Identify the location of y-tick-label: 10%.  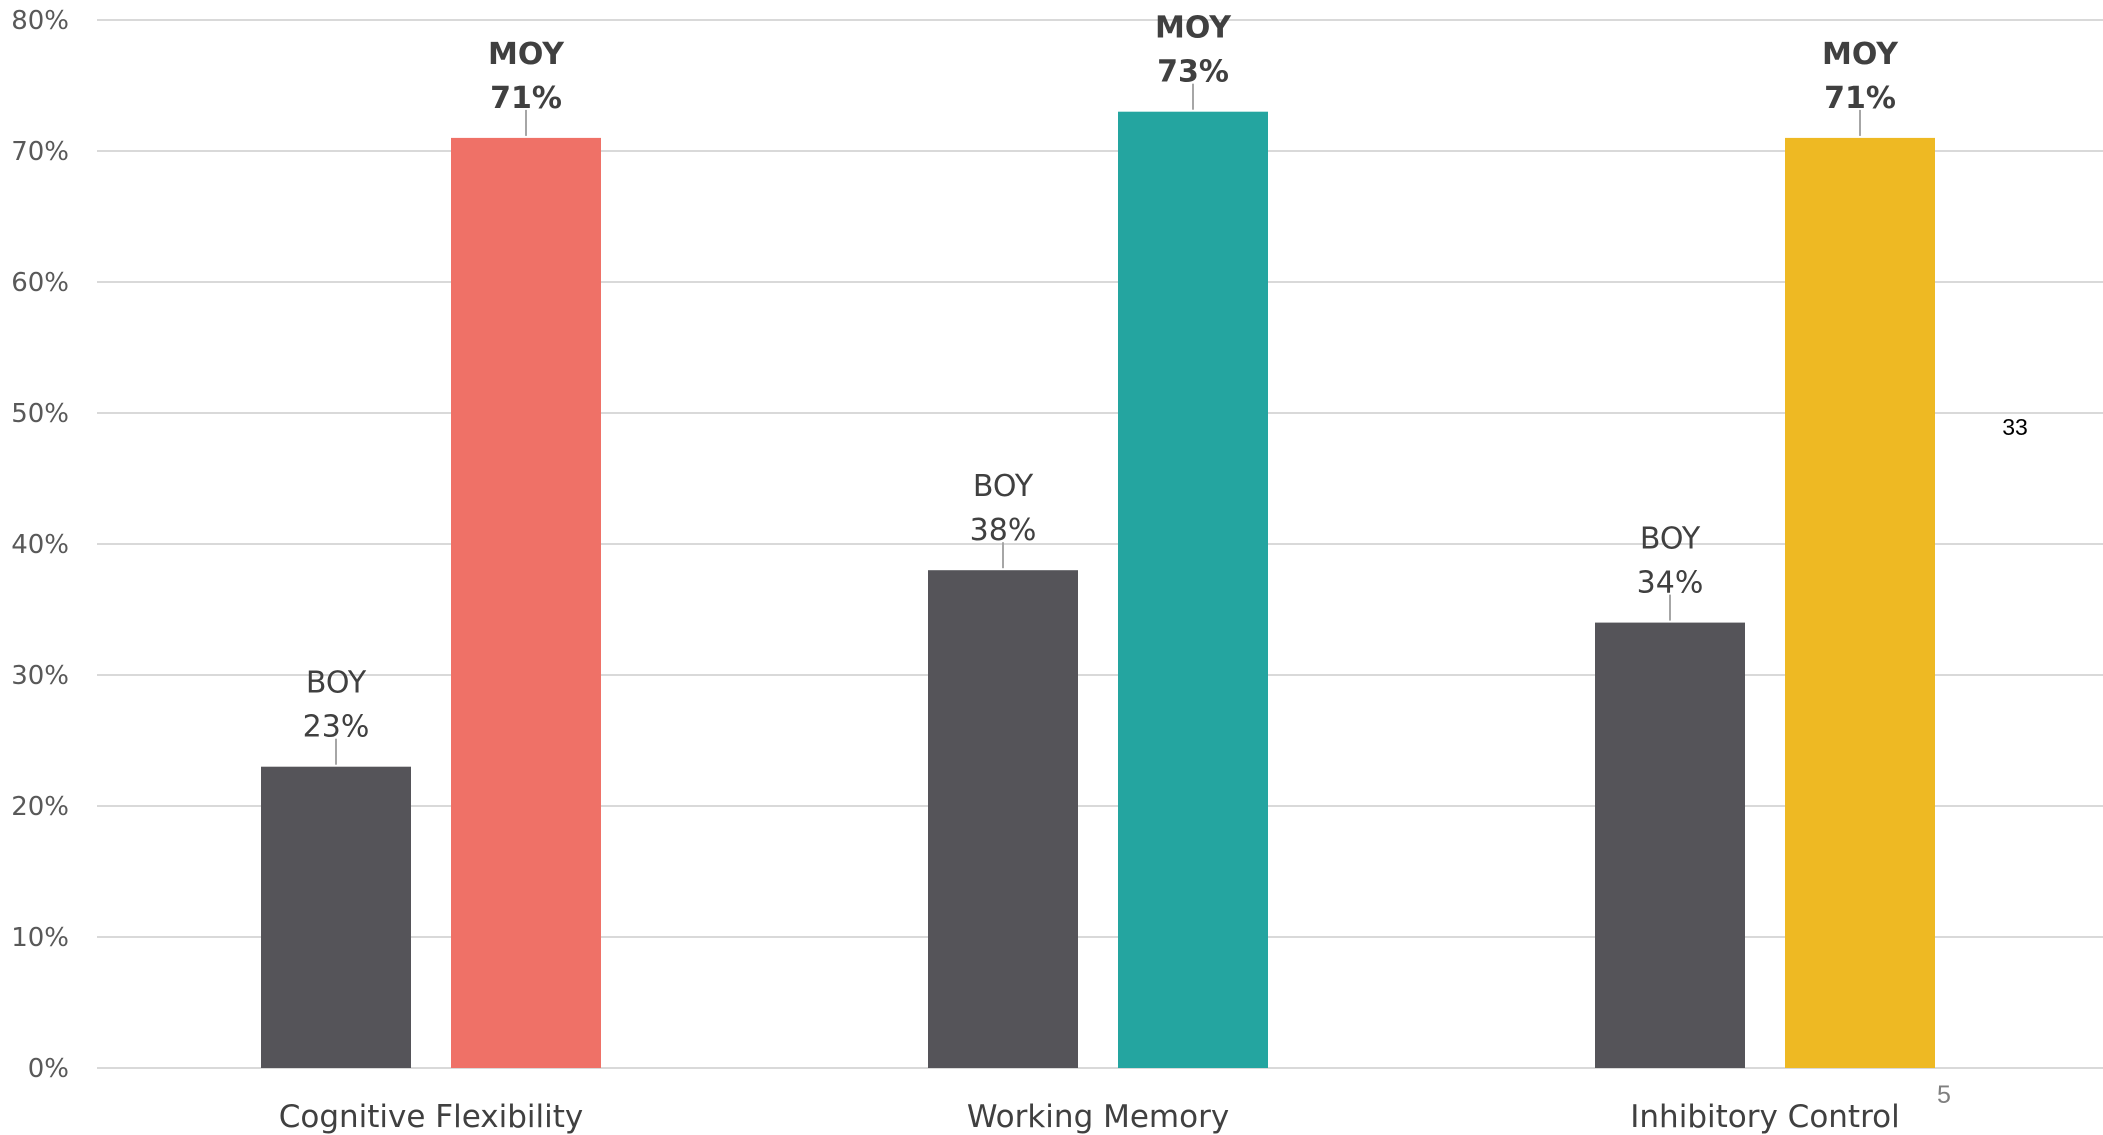
(40, 938).